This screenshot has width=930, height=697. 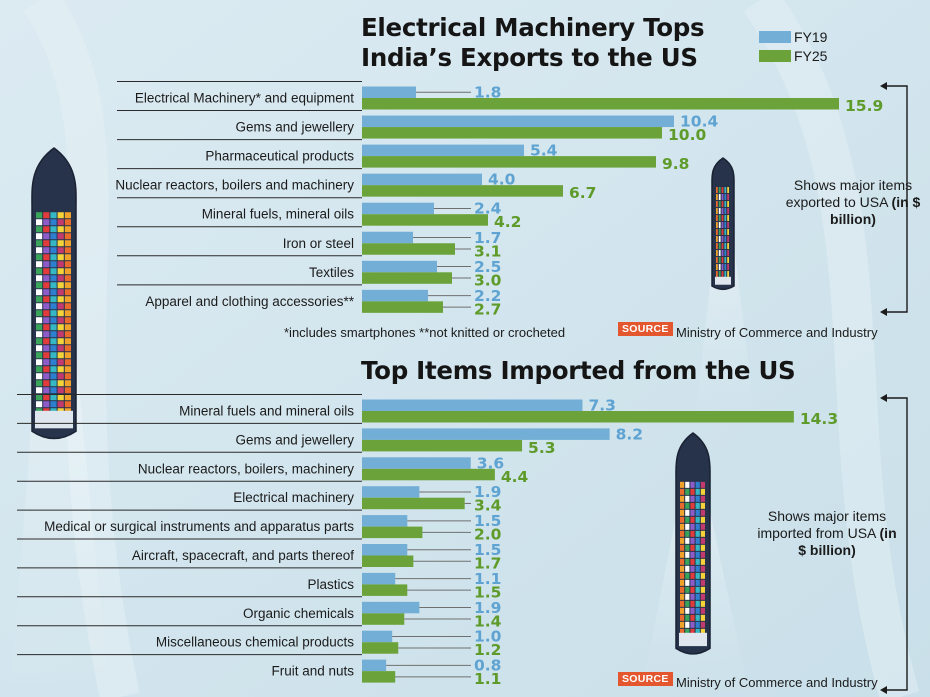 What do you see at coordinates (864, 106) in the screenshot?
I see `data-label: 15.9` at bounding box center [864, 106].